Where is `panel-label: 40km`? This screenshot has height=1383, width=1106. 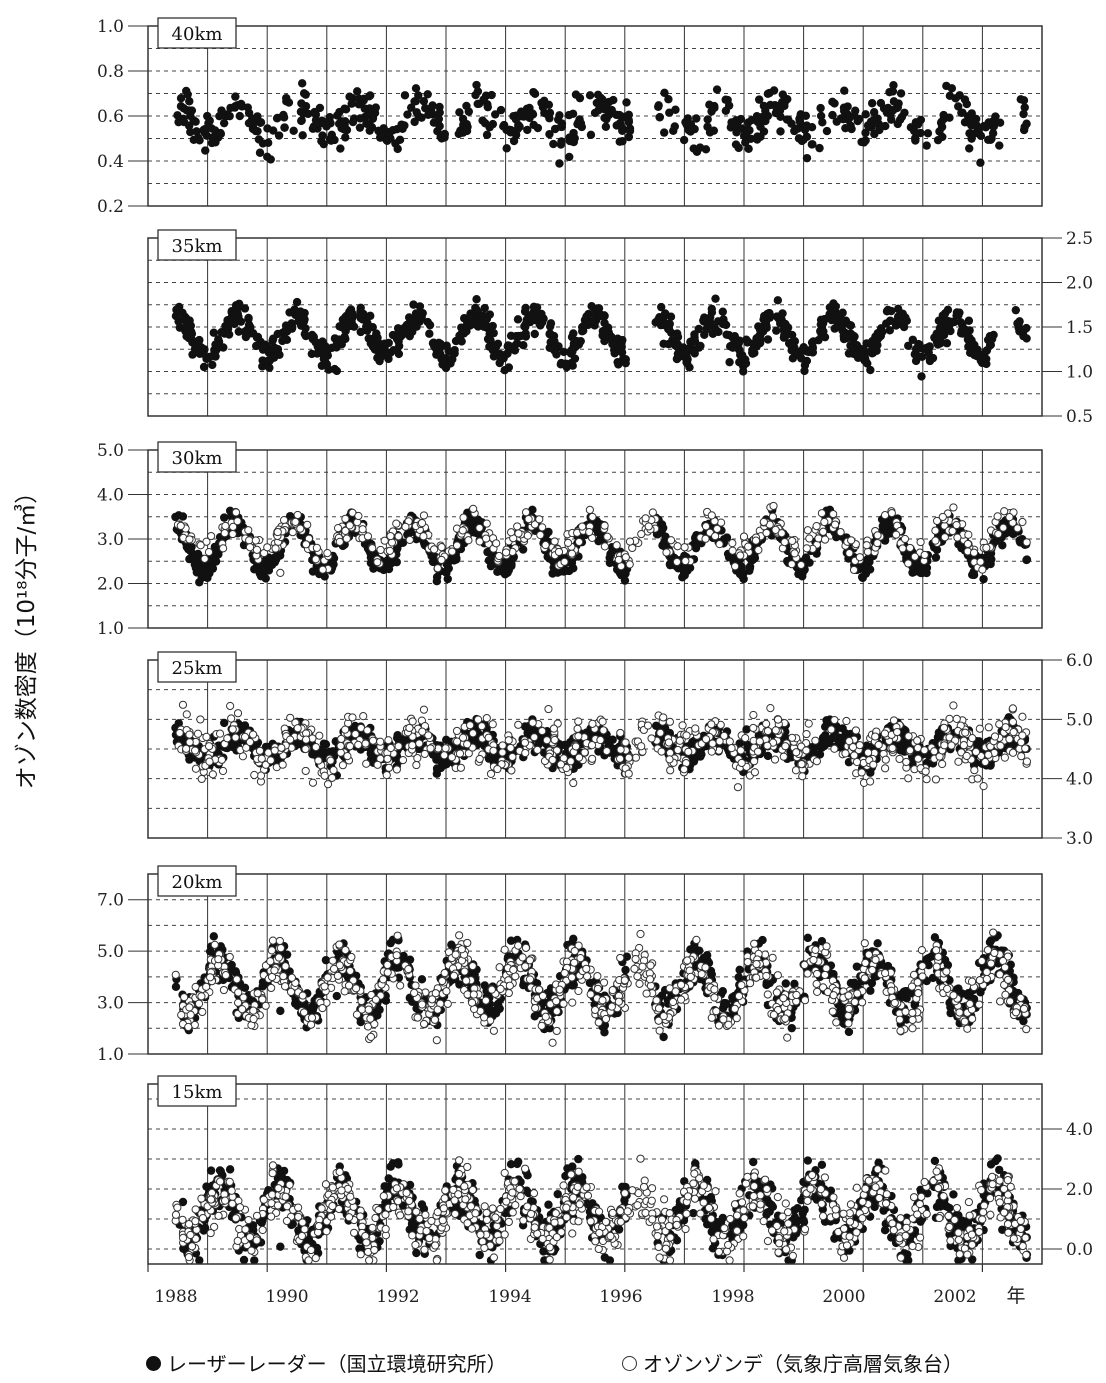
panel-label: 40km is located at coordinates (197, 34).